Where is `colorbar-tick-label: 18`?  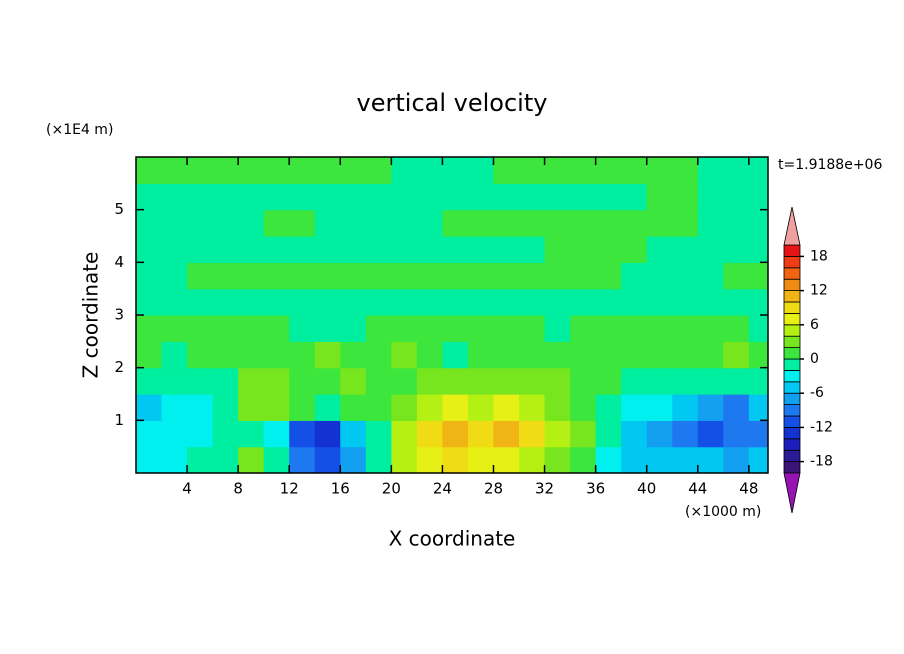 colorbar-tick-label: 18 is located at coordinates (819, 256).